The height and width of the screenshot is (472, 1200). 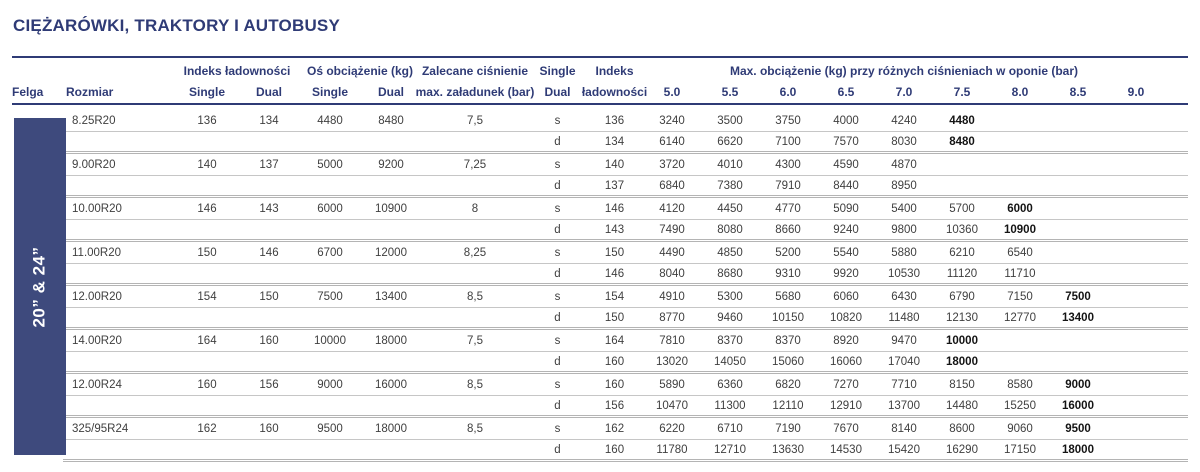 What do you see at coordinates (94, 120) in the screenshot?
I see `size-cell: 8.25R20` at bounding box center [94, 120].